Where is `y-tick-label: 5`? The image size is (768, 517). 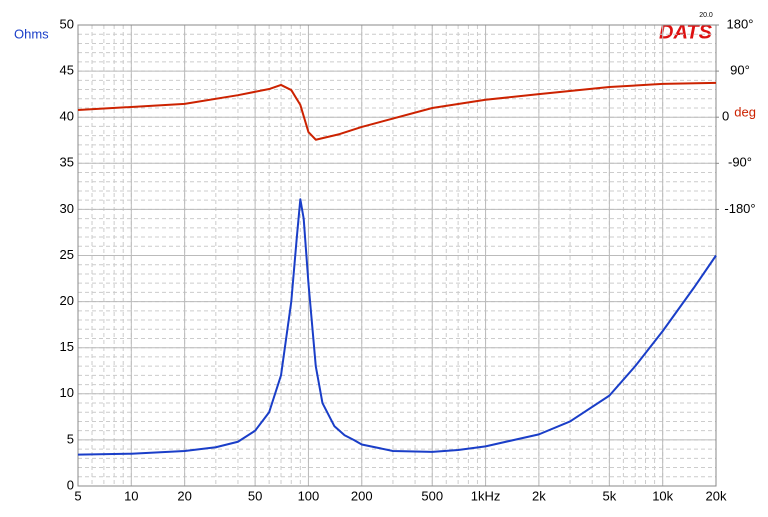 y-tick-label: 5 is located at coordinates (70, 438).